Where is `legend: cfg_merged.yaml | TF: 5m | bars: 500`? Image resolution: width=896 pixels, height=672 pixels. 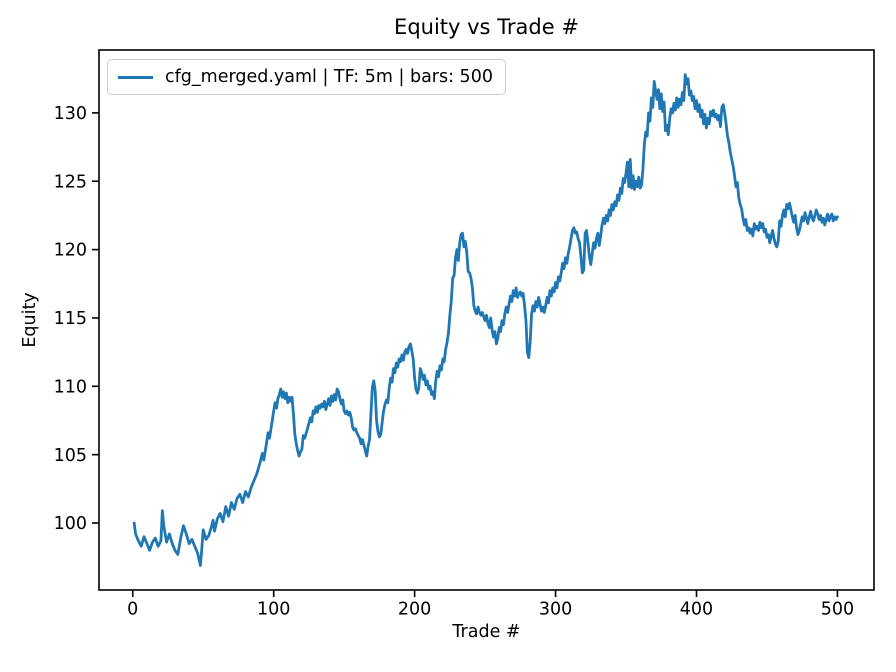
legend: cfg_merged.yaml | TF: 5m | bars: 500 is located at coordinates (306, 77).